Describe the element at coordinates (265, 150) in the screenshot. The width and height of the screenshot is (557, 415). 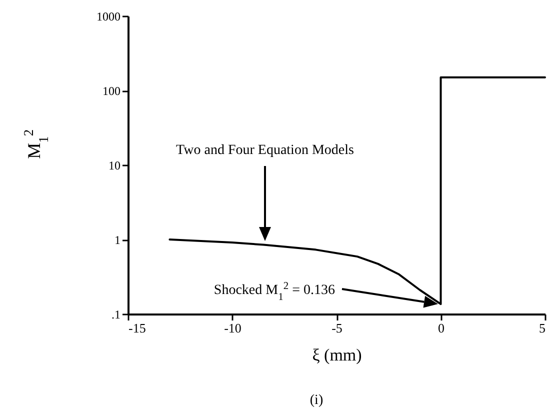
I see `annotation: Two and Four Equation Models` at that location.